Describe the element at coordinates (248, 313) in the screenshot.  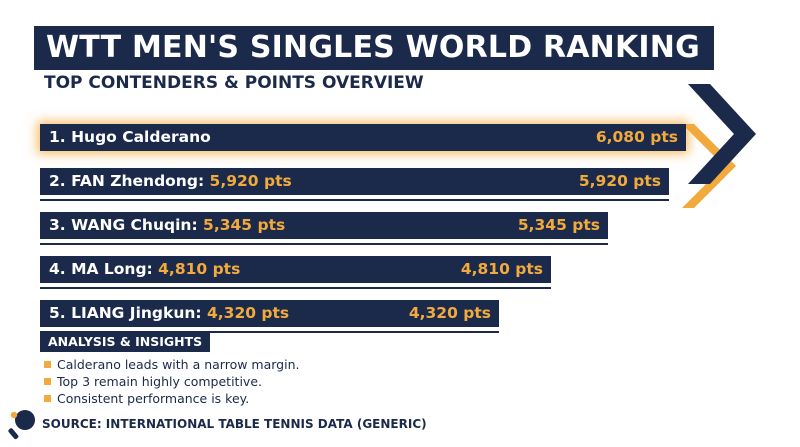
I see `inline-points-label: 4,320 pts` at that location.